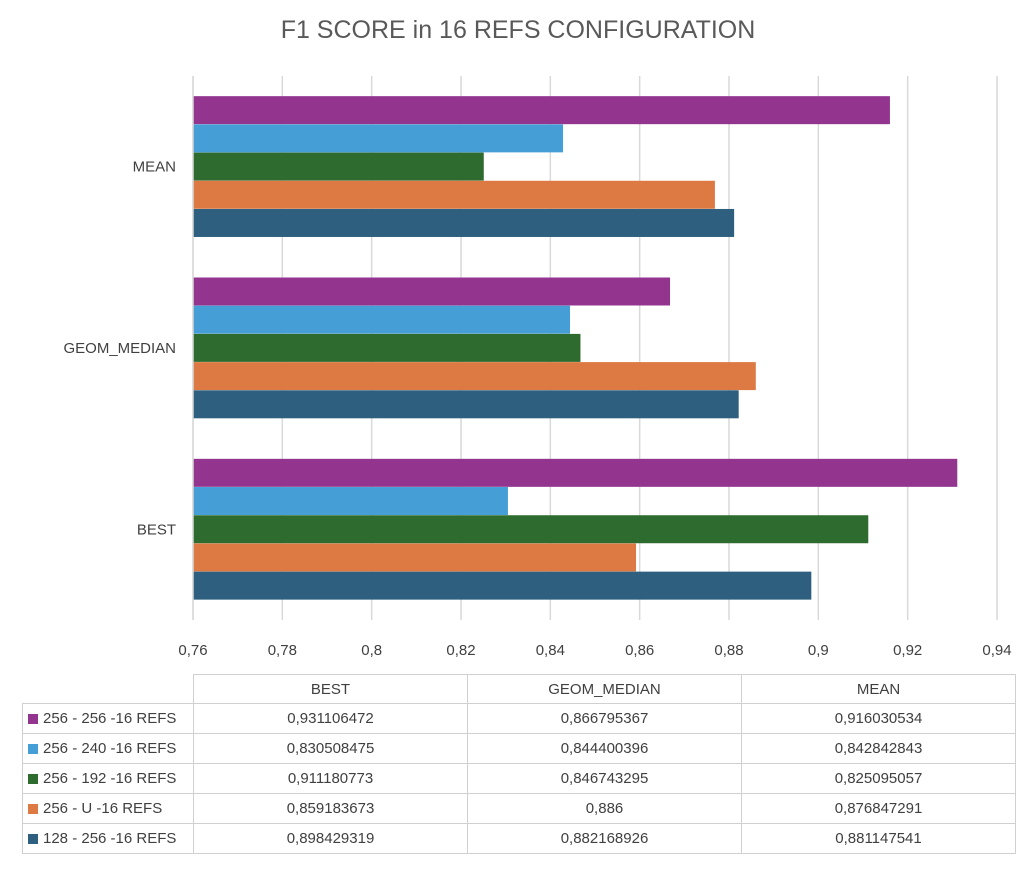 The height and width of the screenshot is (874, 1036). Describe the element at coordinates (996, 650) in the screenshot. I see `x-tick-label: 0,94` at that location.